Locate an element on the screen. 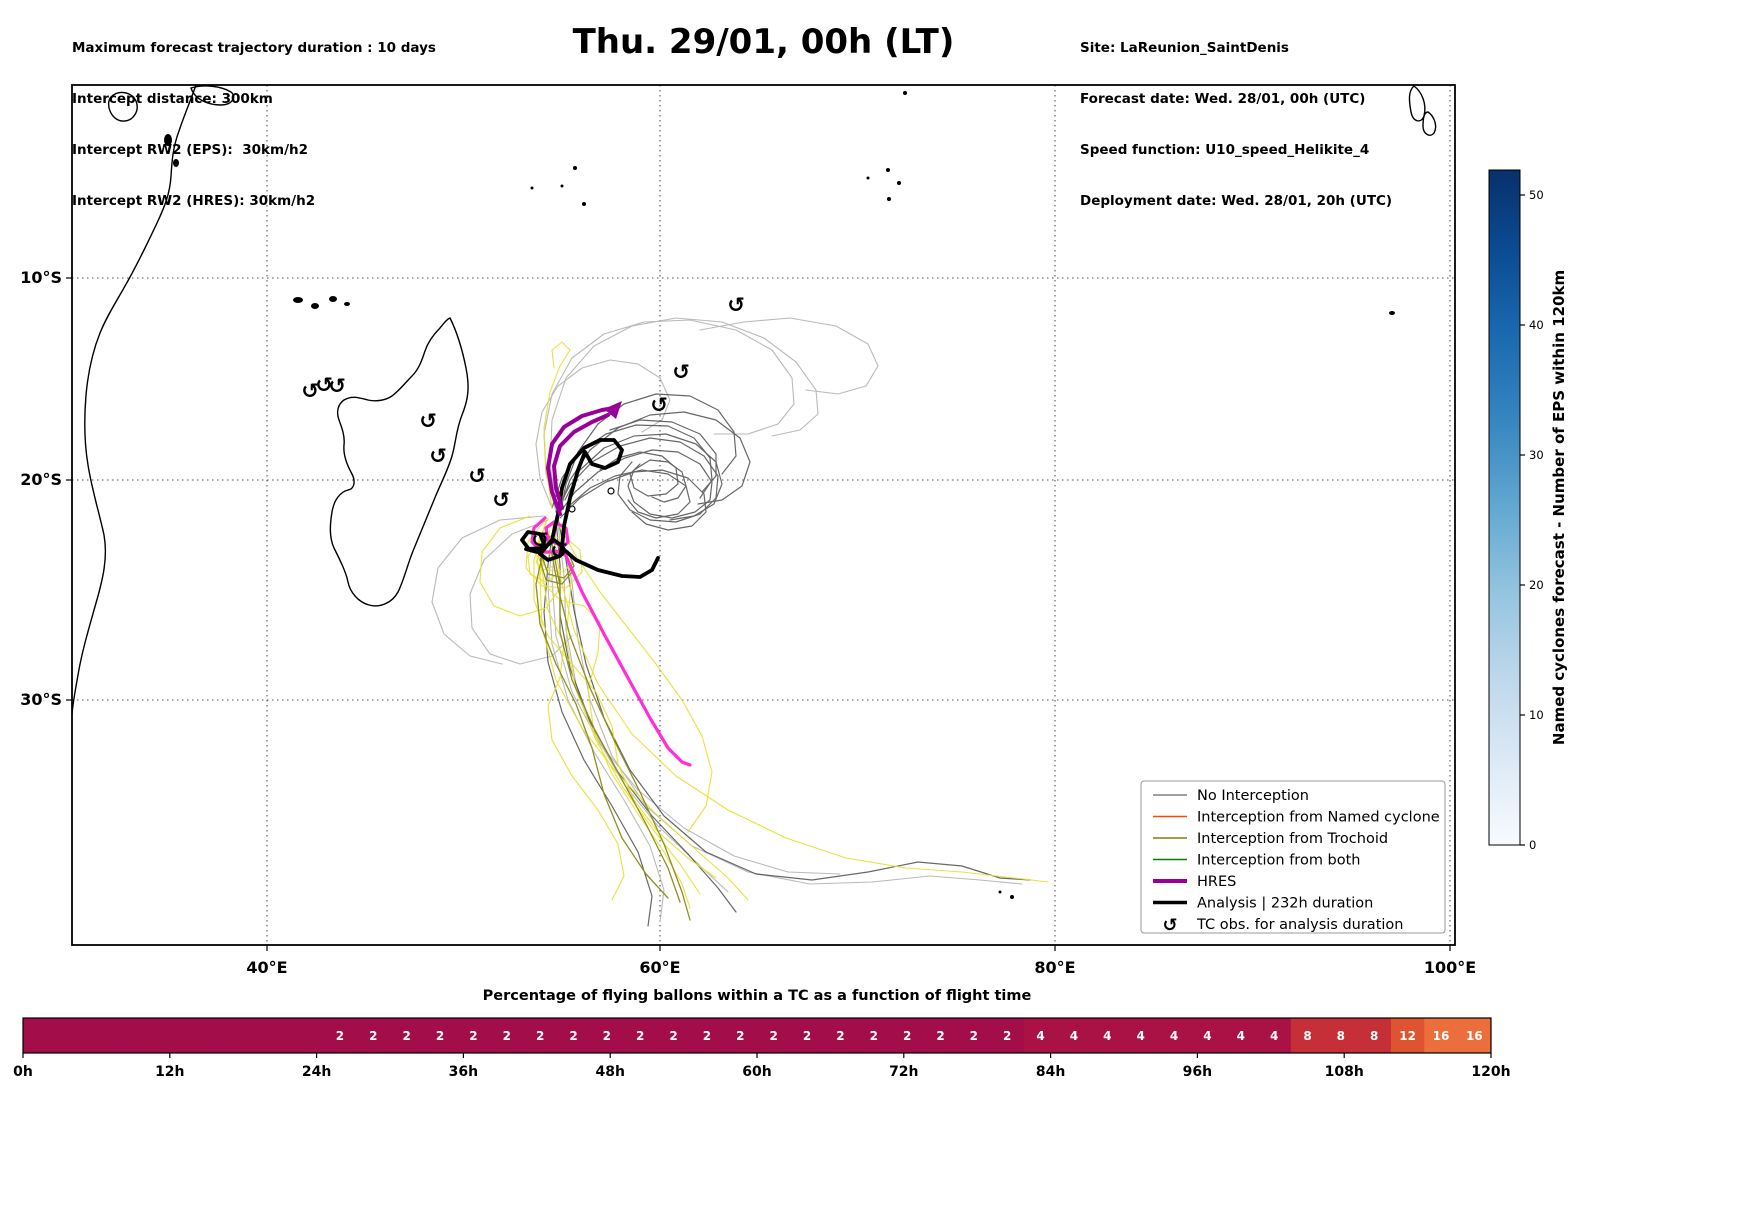 The image size is (1752, 1213). x-tick-label: 80°E is located at coordinates (1054, 967).